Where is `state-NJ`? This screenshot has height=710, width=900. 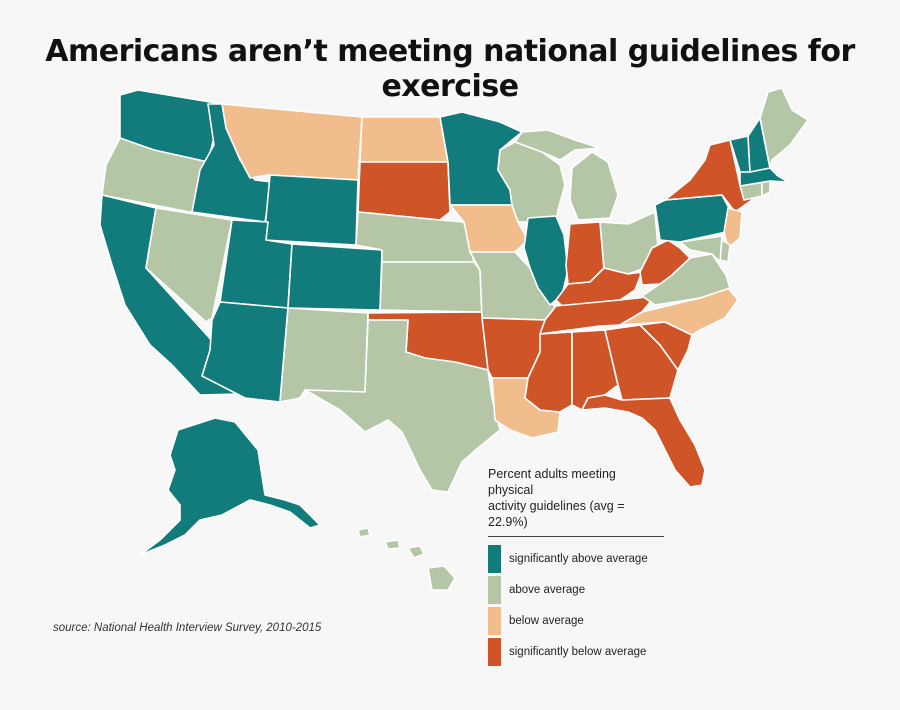
state-NJ is located at coordinates (733, 228).